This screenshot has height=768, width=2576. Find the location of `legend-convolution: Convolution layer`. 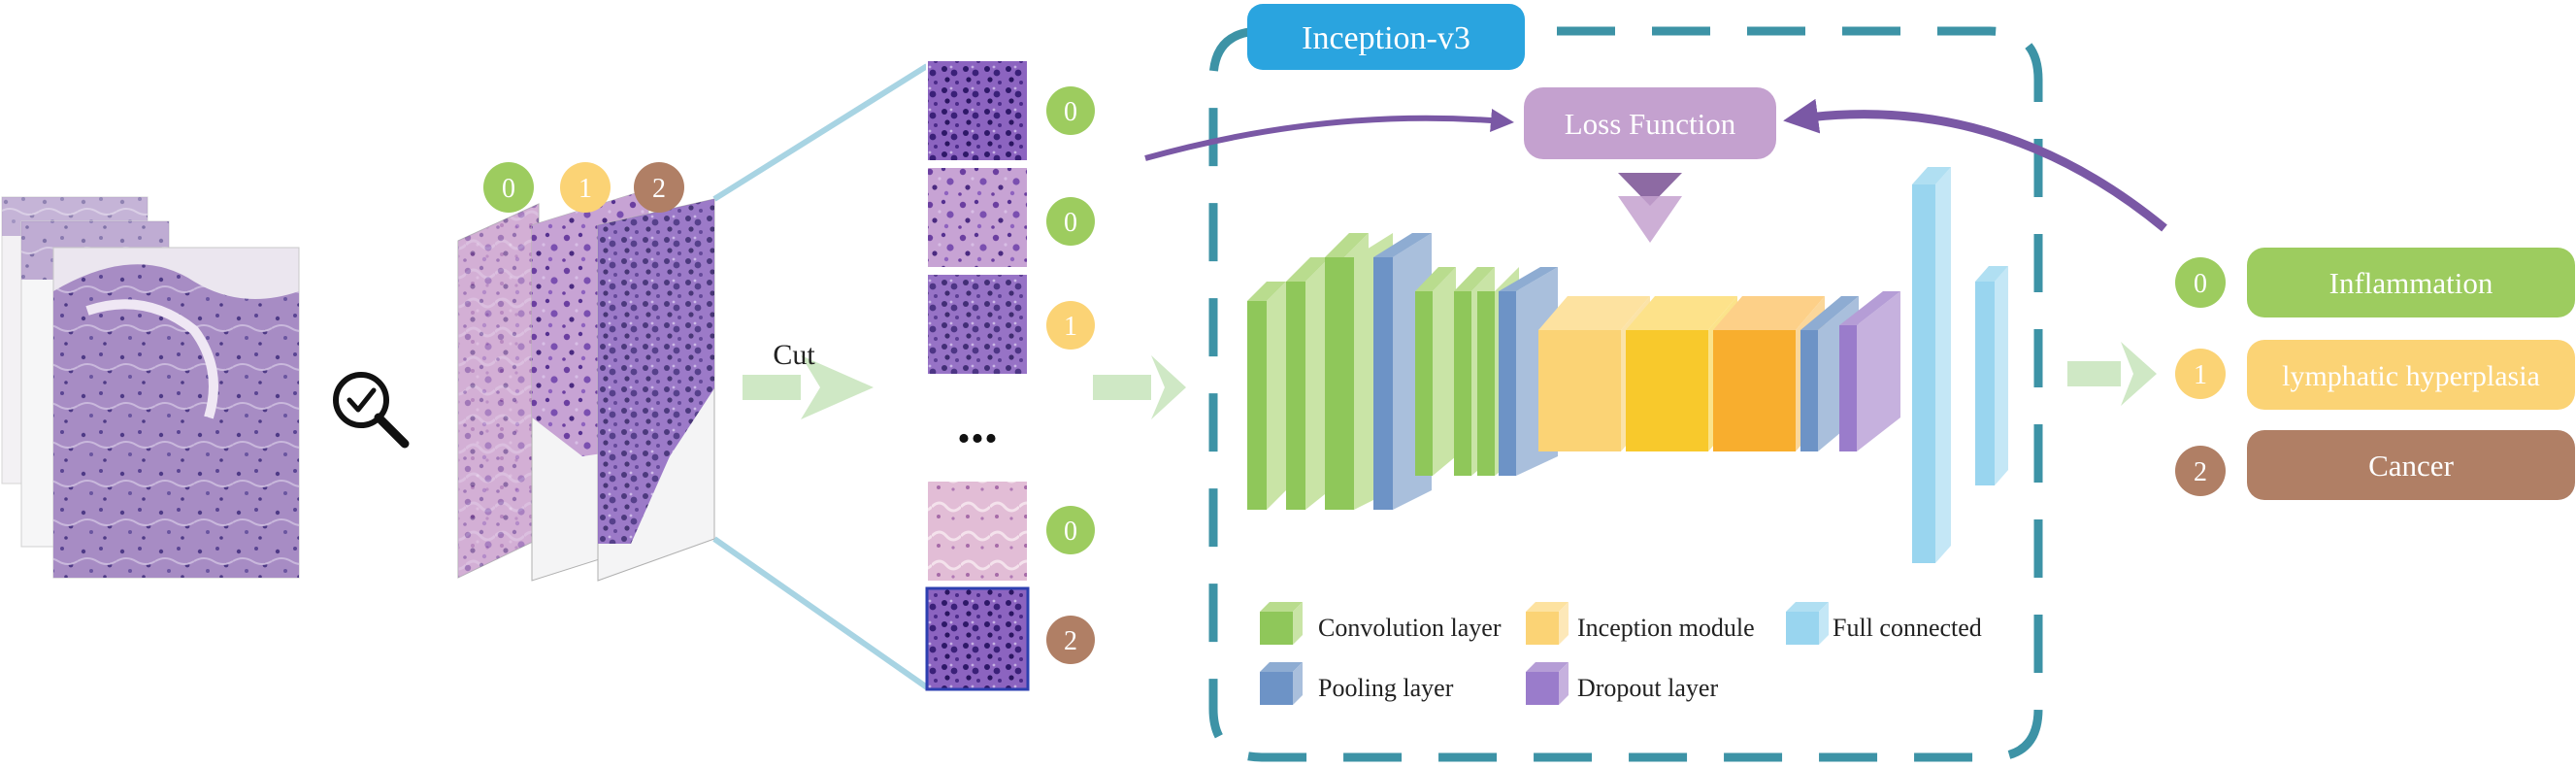

legend-convolution: Convolution layer is located at coordinates (1381, 623).